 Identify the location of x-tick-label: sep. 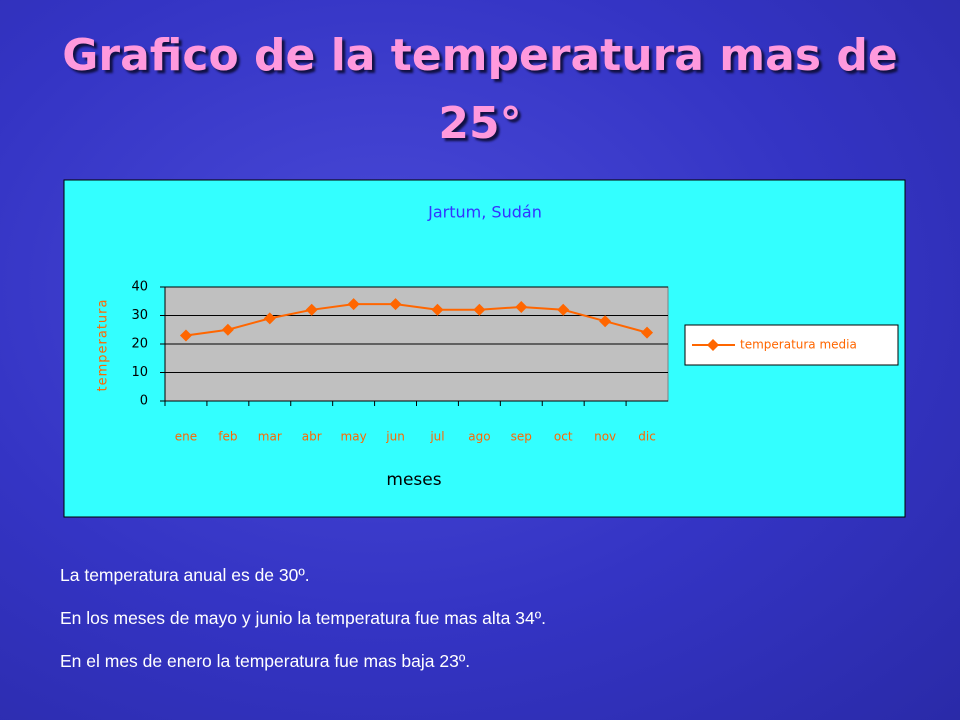
(521, 437).